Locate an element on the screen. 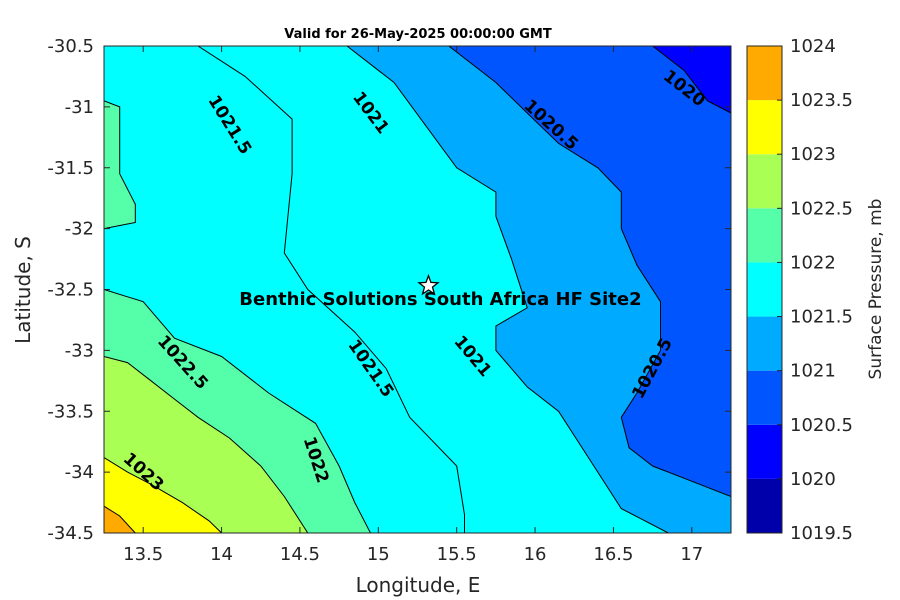 The height and width of the screenshot is (600, 900). y-tick-label: -31.5 is located at coordinates (70, 168).